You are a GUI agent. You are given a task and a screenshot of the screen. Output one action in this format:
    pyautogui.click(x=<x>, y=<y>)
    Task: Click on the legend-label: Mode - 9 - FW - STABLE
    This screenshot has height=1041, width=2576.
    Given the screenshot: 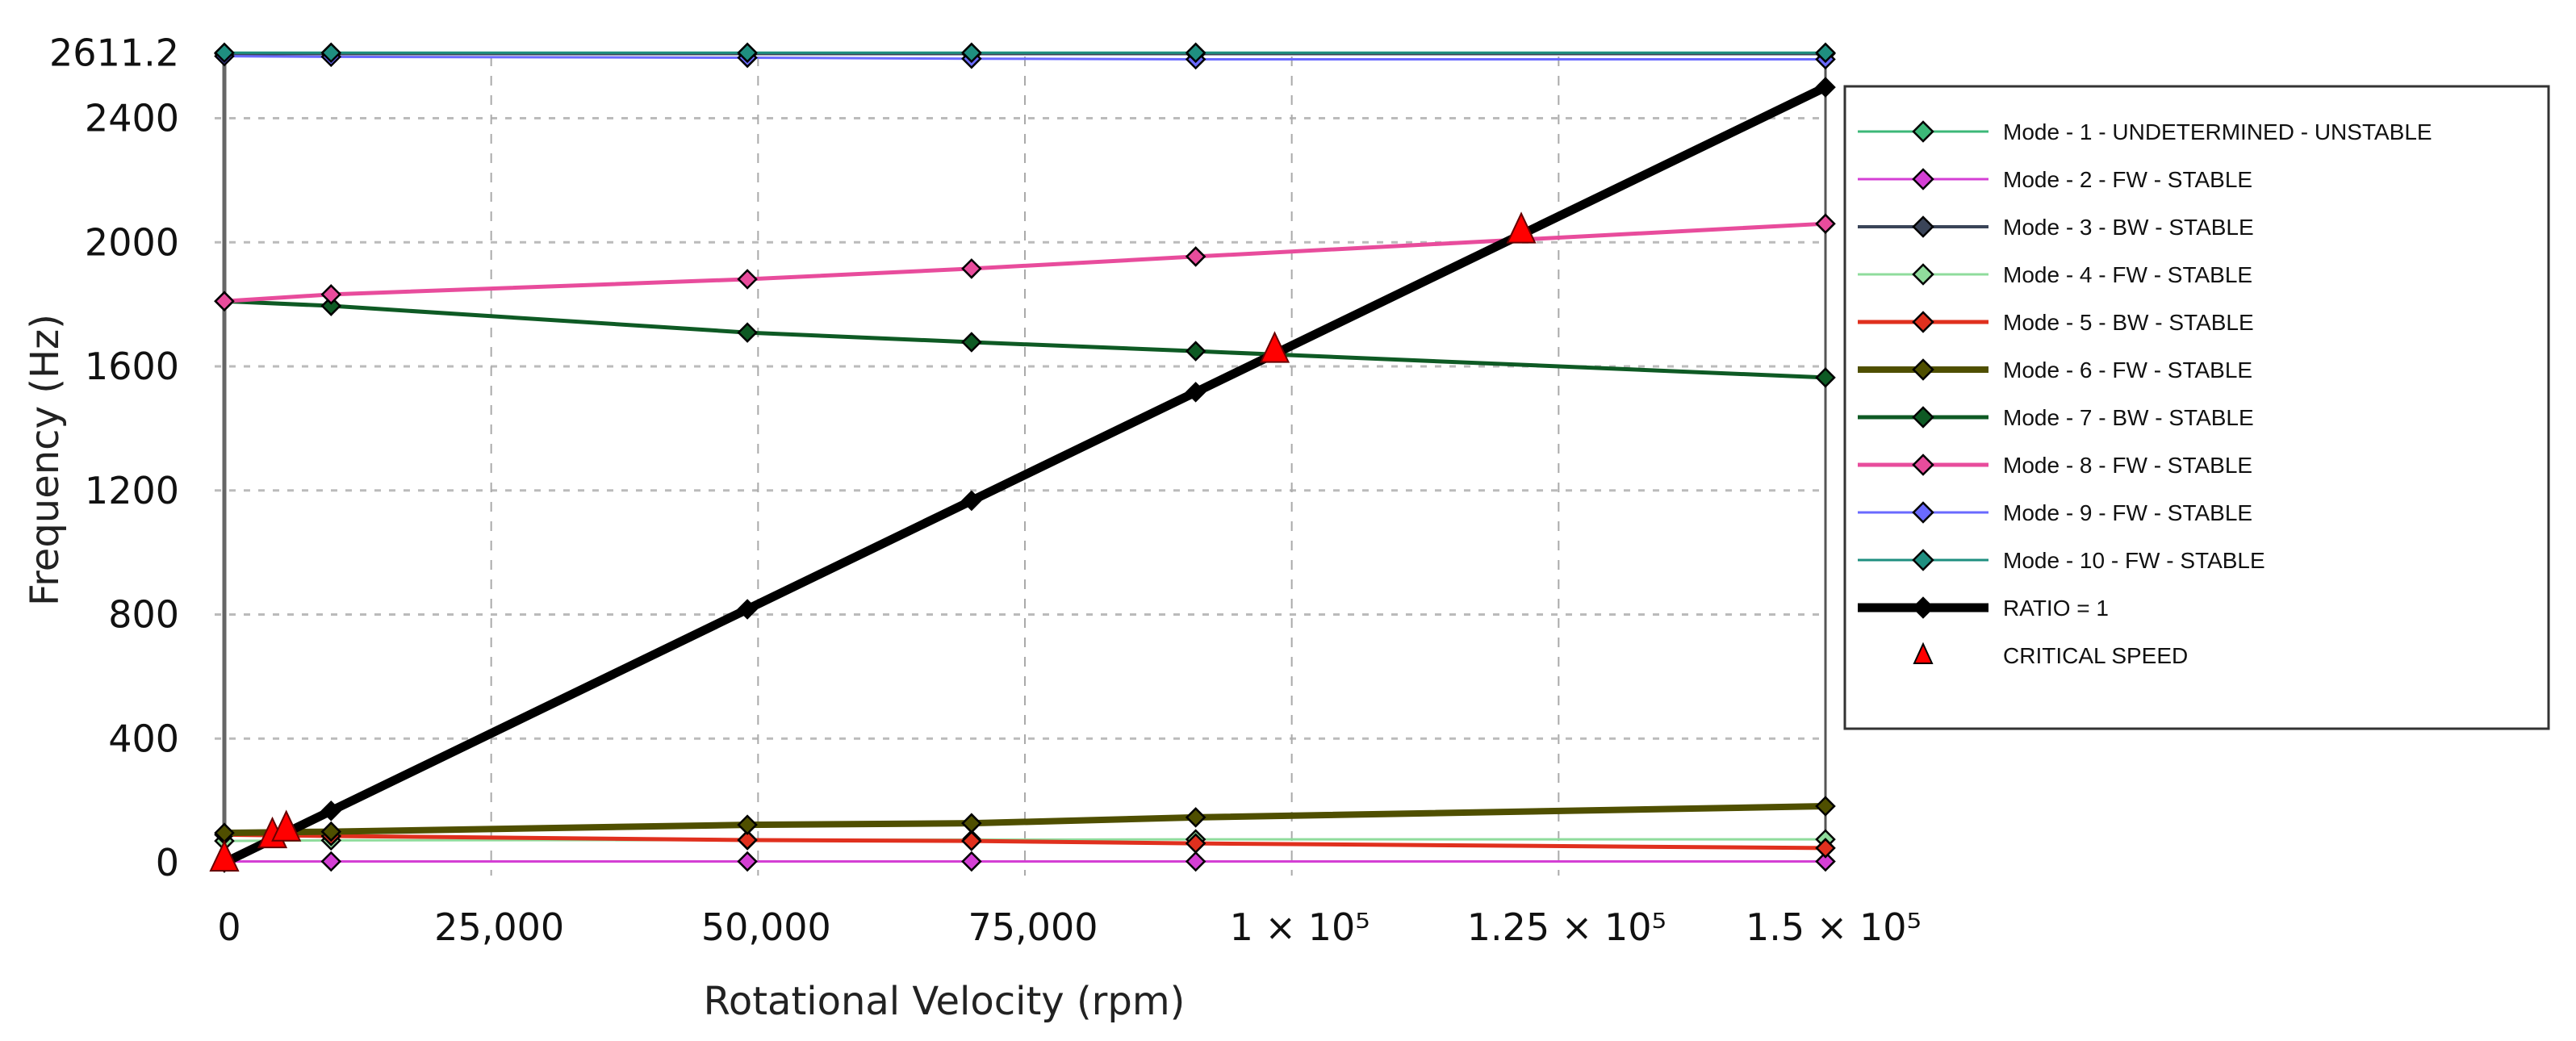 What is the action you would take?
    pyautogui.click(x=2127, y=512)
    